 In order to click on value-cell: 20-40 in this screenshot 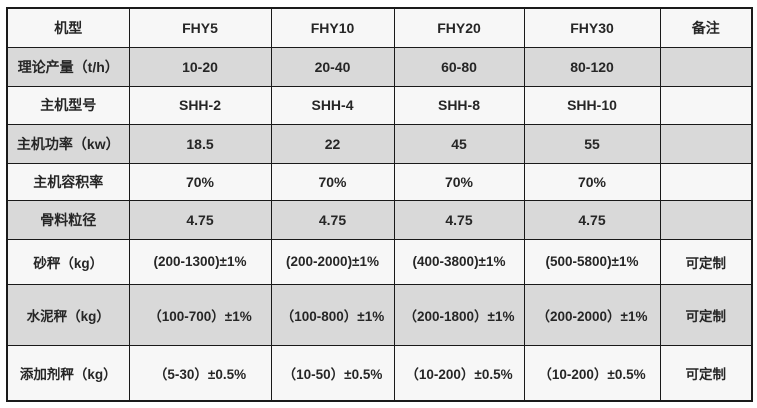, I will do `click(332, 66)`.